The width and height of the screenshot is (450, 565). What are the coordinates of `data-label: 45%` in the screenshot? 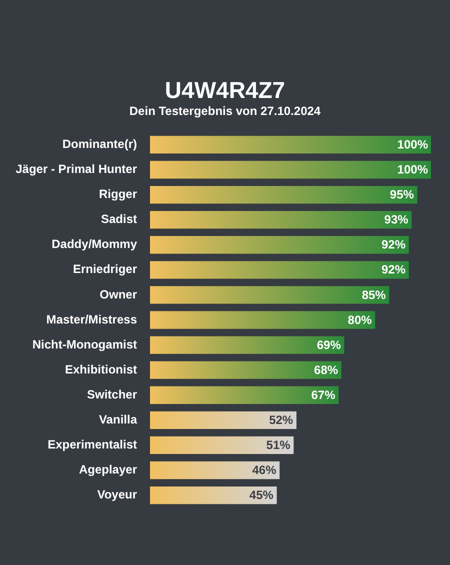 It's located at (261, 495).